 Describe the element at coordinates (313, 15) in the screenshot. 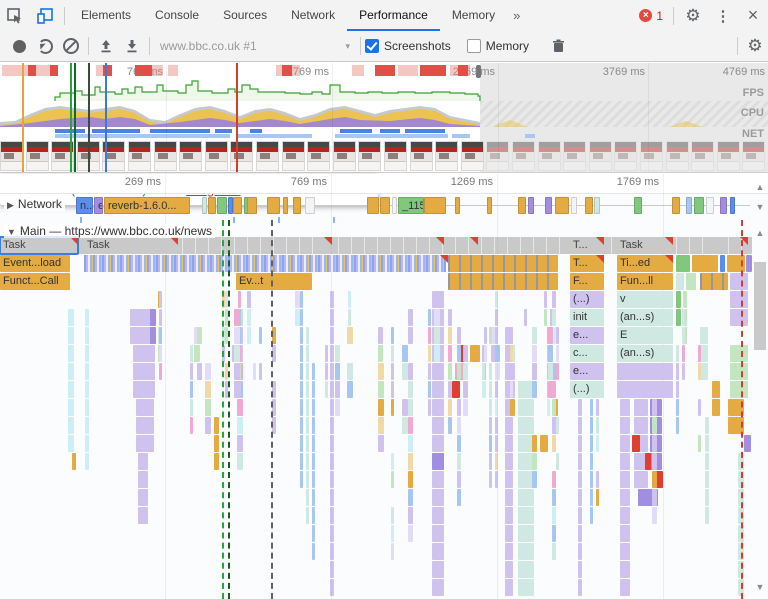

I see `tab-network: Network` at that location.